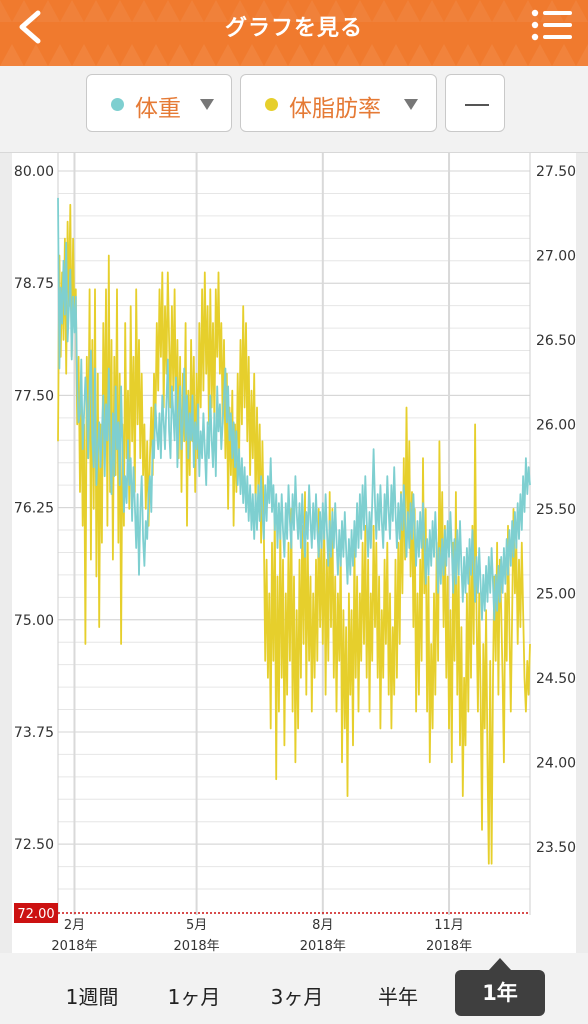 This screenshot has width=588, height=1024. Describe the element at coordinates (556, 510) in the screenshot. I see `y-right-tick-label: 25.50` at that location.